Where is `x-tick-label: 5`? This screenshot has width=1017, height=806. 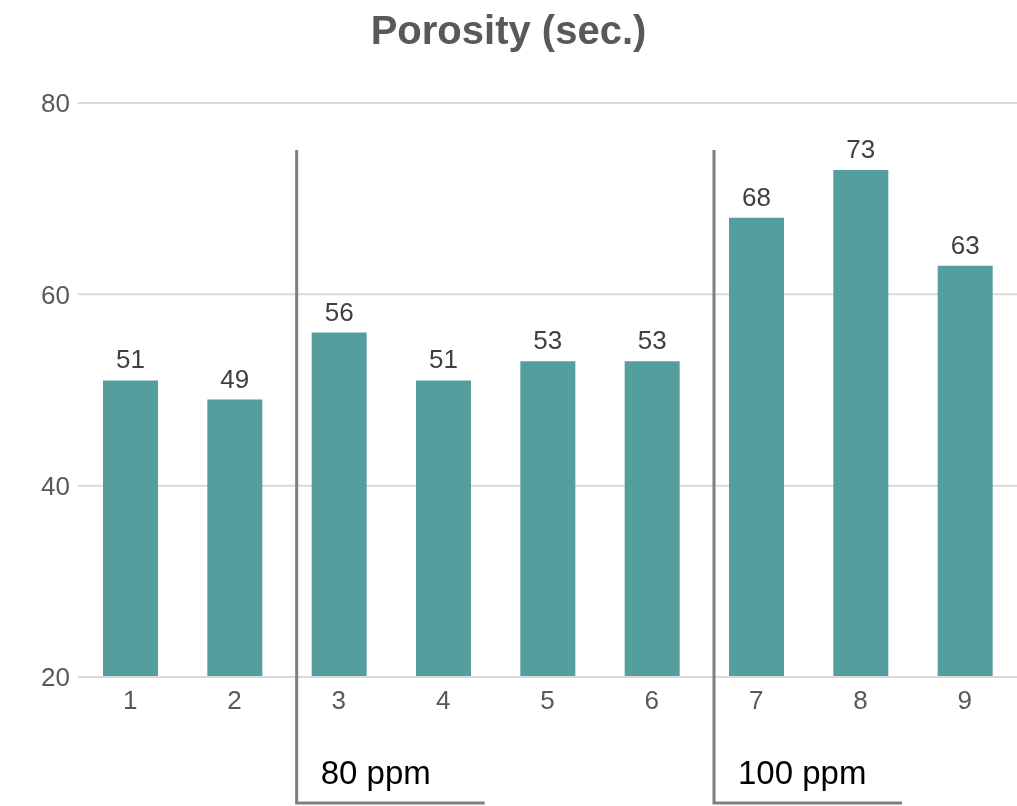
x-tick-label: 5 is located at coordinates (547, 700).